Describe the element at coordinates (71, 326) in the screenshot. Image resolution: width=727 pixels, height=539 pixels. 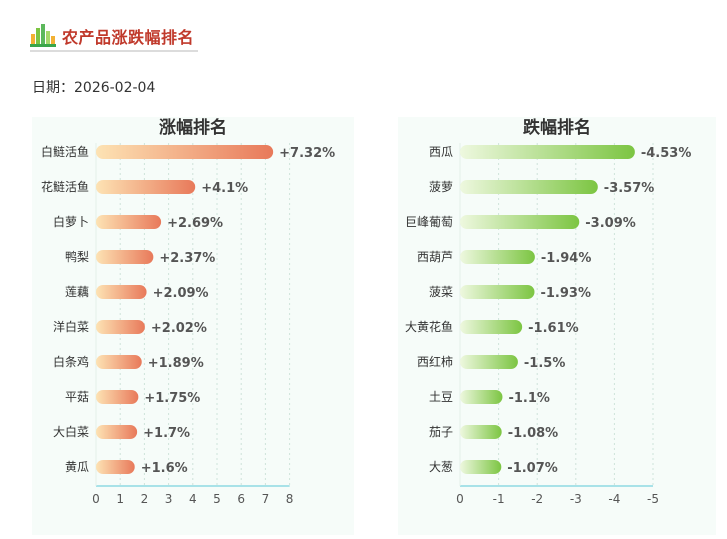
I see `rise-category-label: 洋白菜` at that location.